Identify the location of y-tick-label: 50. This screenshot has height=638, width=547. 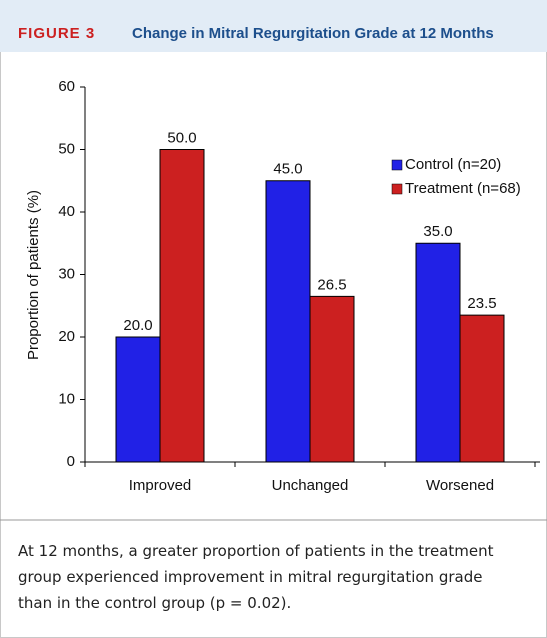
(66, 148).